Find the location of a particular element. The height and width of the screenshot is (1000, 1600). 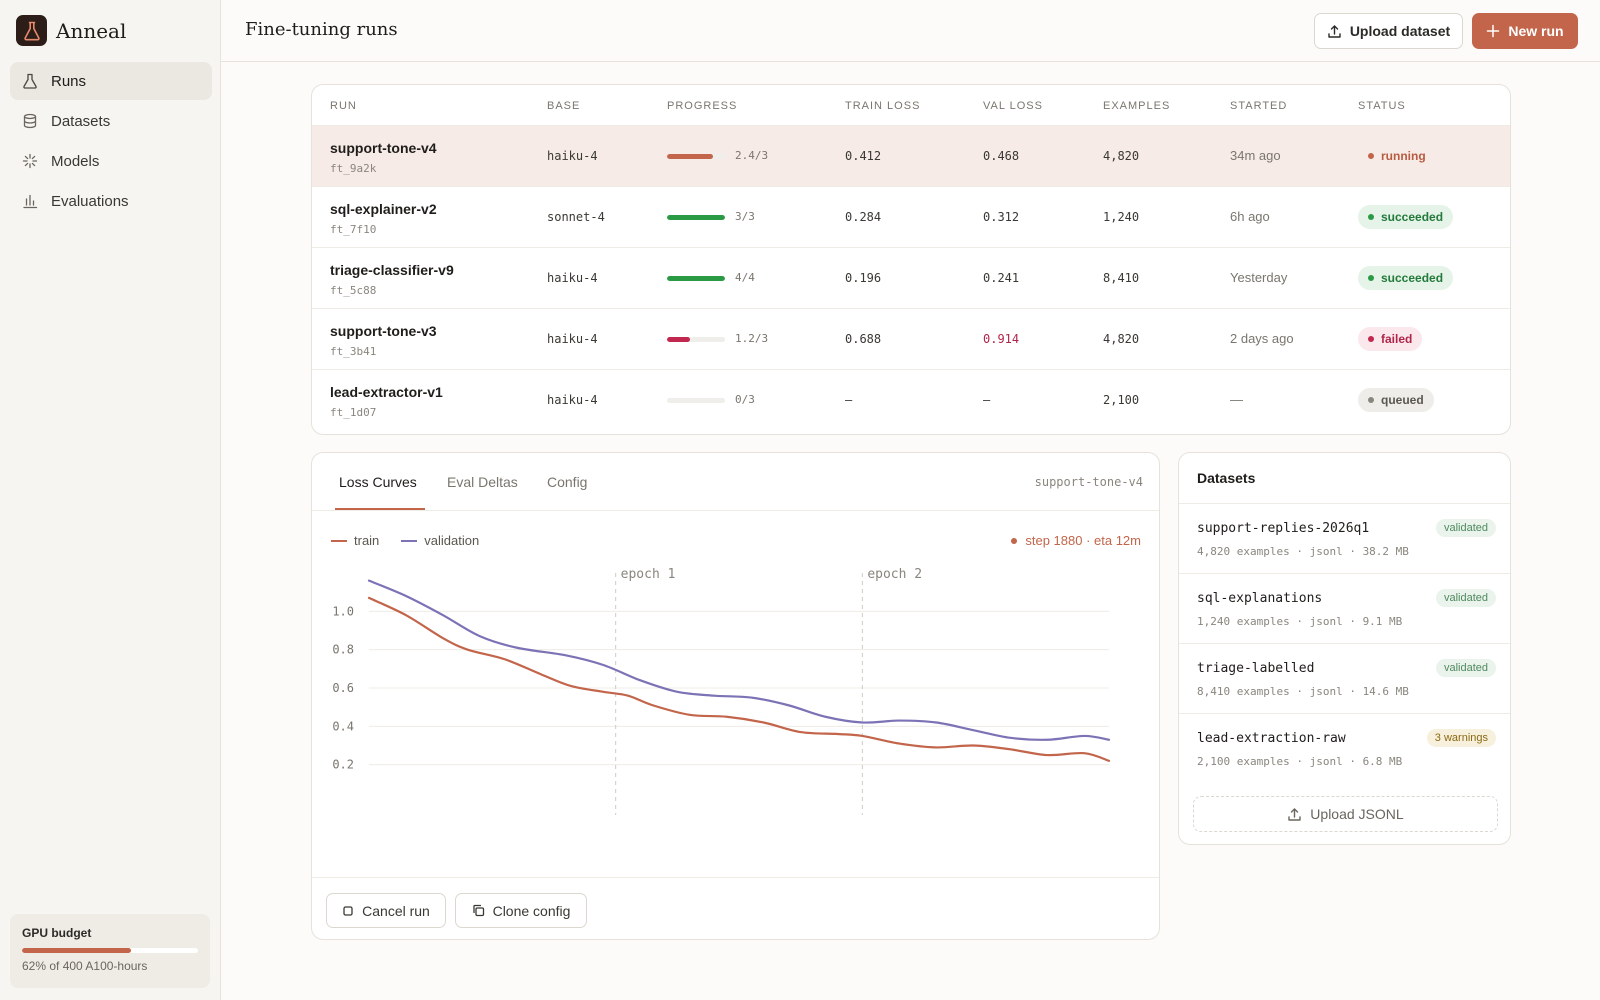

y-tick-label: 1.0 is located at coordinates (343, 611).